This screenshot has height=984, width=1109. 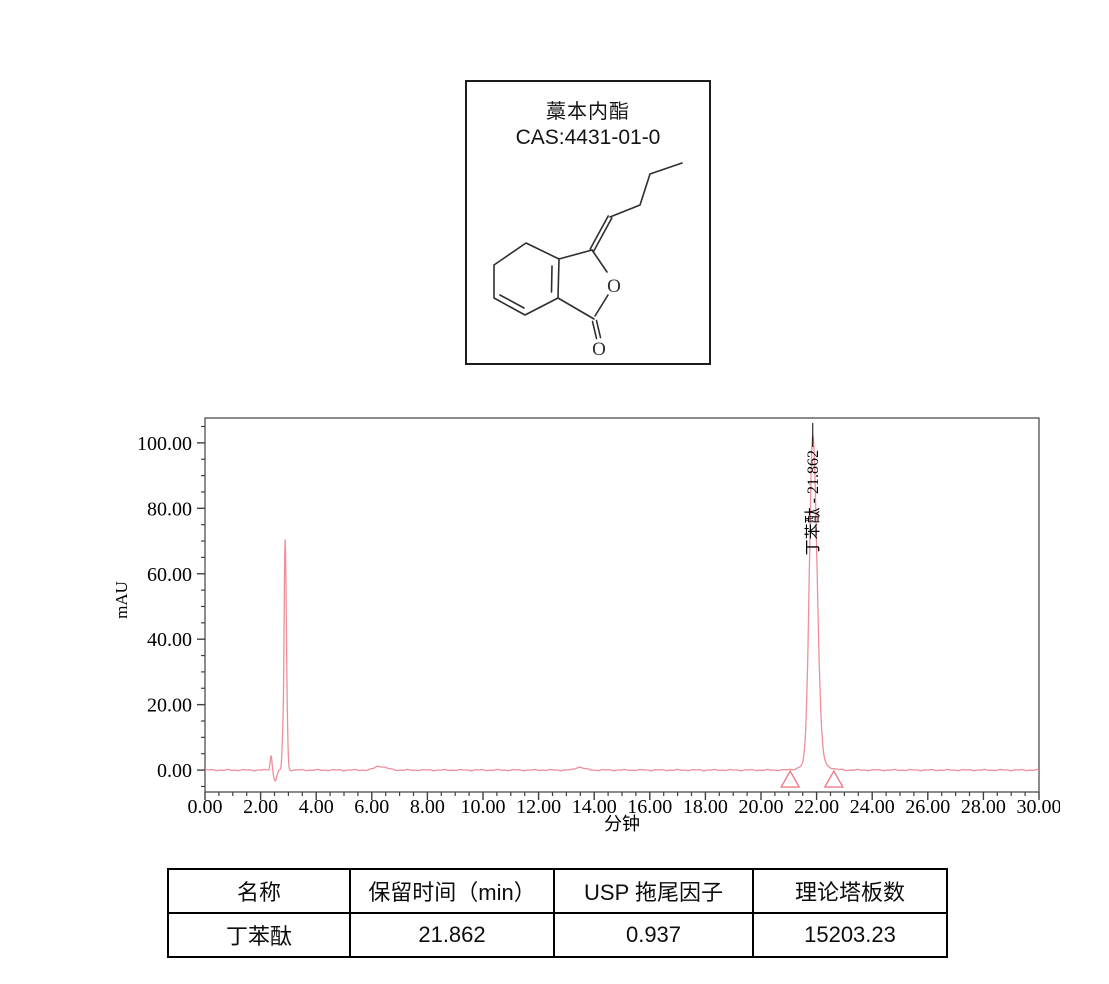 What do you see at coordinates (614, 286) in the screenshot?
I see `ring-oxygen-label: O` at bounding box center [614, 286].